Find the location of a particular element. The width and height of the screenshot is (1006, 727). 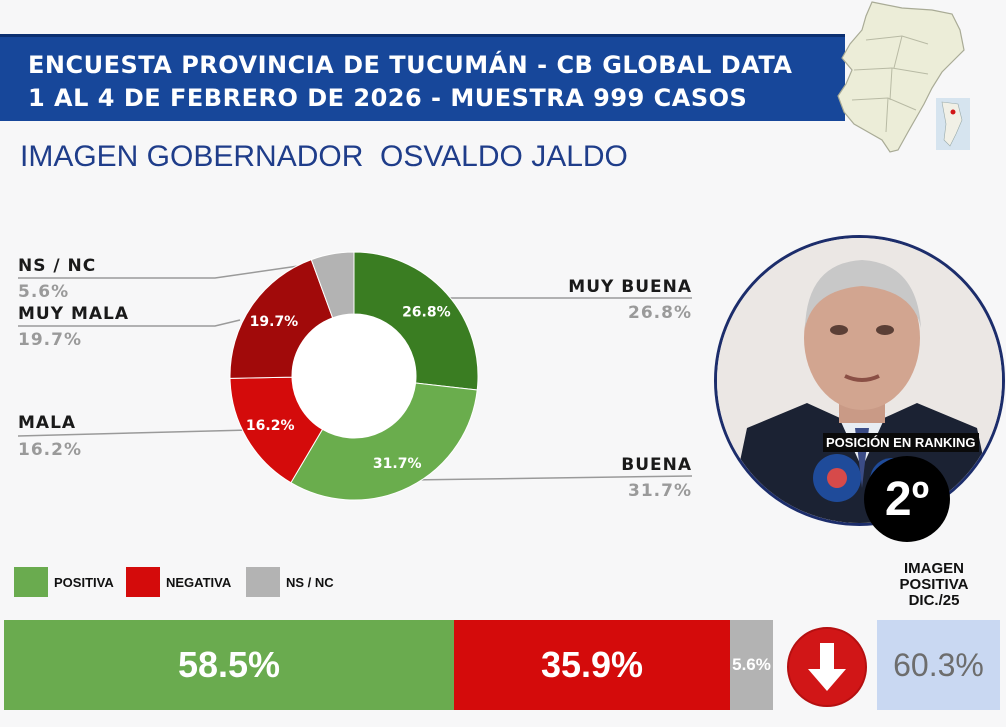

label-ns-nc: NS / NC is located at coordinates (57, 266).